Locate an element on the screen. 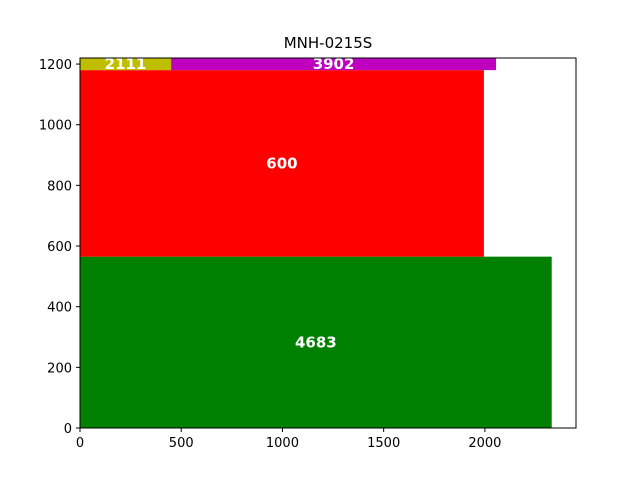  bar-label-2111: 2111 is located at coordinates (126, 64).